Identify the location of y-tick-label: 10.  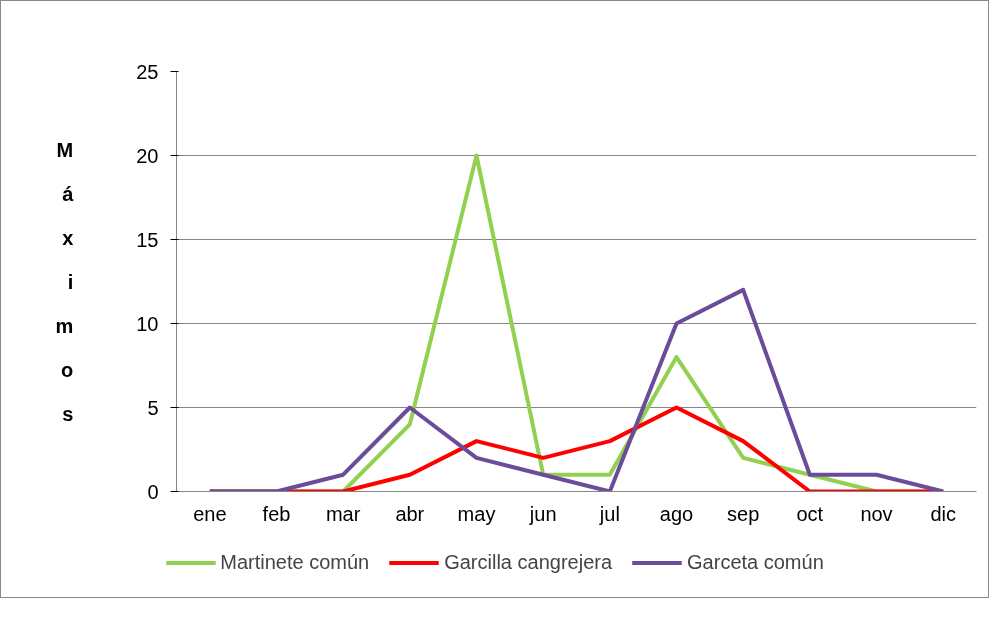
(147, 323).